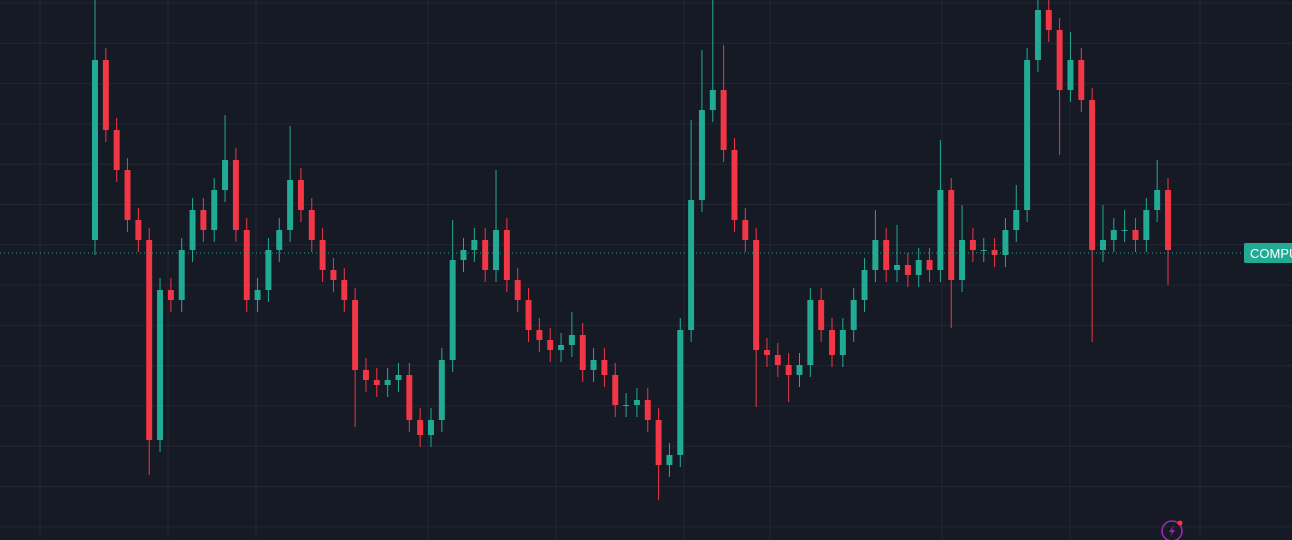 This screenshot has height=540, width=1292. I want to click on alert-icon, so click(1172, 530).